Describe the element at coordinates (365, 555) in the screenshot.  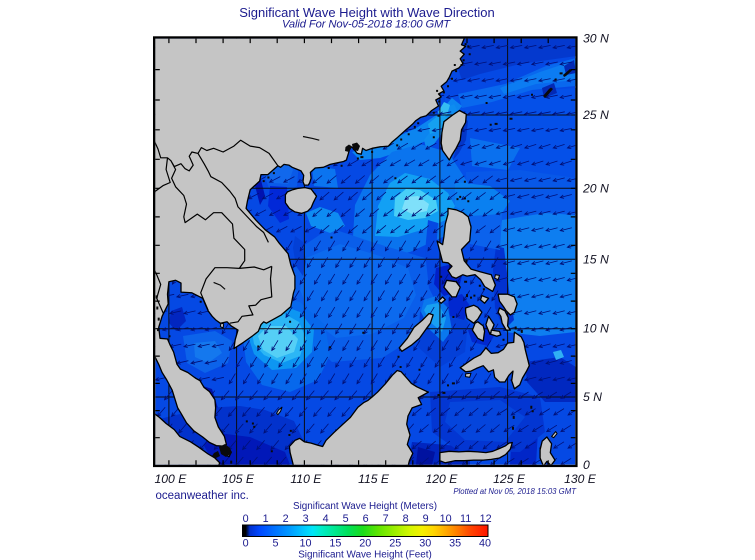
I see `svg-text: Significant Wave Height (Feet)` at that location.